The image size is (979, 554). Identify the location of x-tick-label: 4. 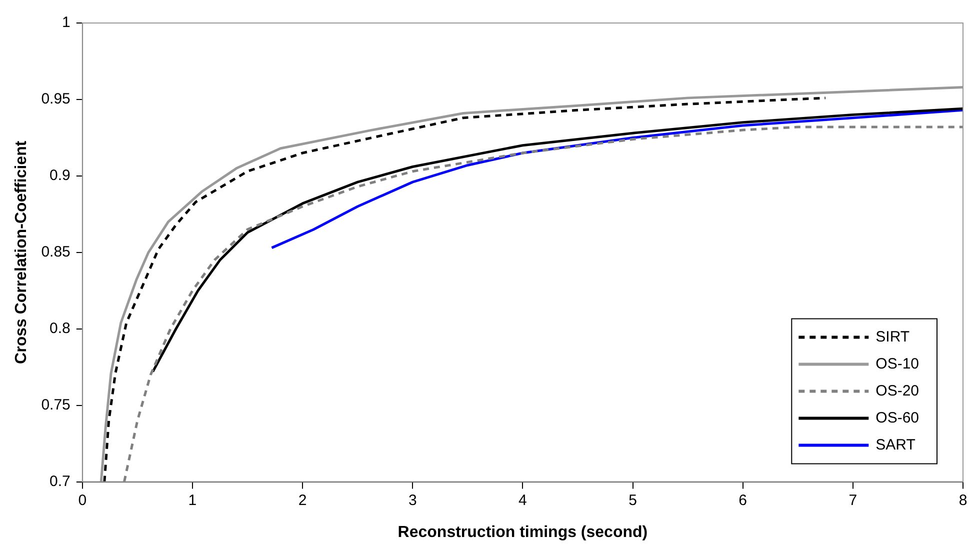
(522, 500).